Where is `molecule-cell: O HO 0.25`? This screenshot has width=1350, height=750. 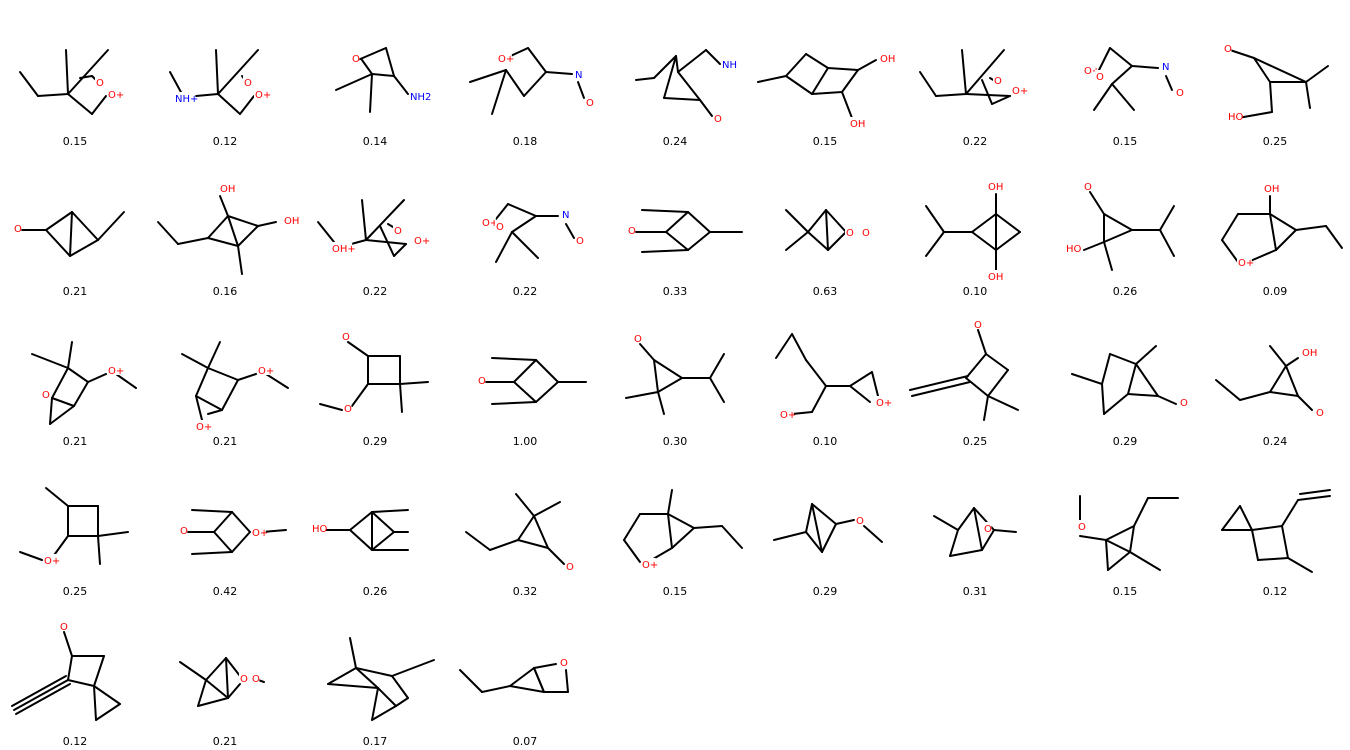 molecule-cell: O HO 0.25 is located at coordinates (1275, 75).